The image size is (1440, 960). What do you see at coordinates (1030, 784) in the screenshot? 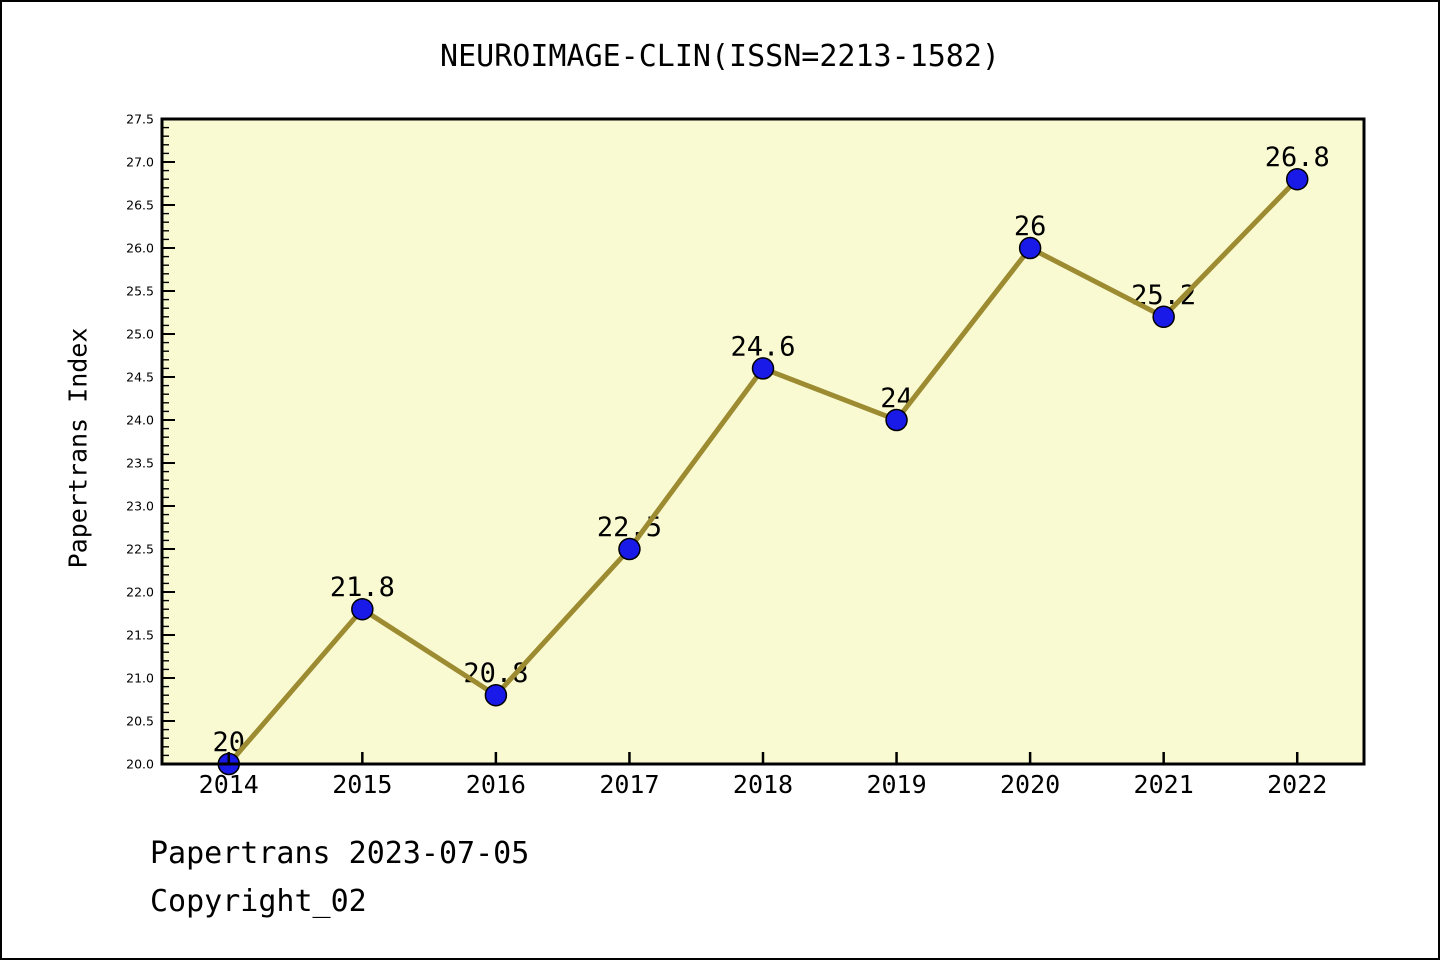
I see `x-tick-label: 2020` at bounding box center [1030, 784].